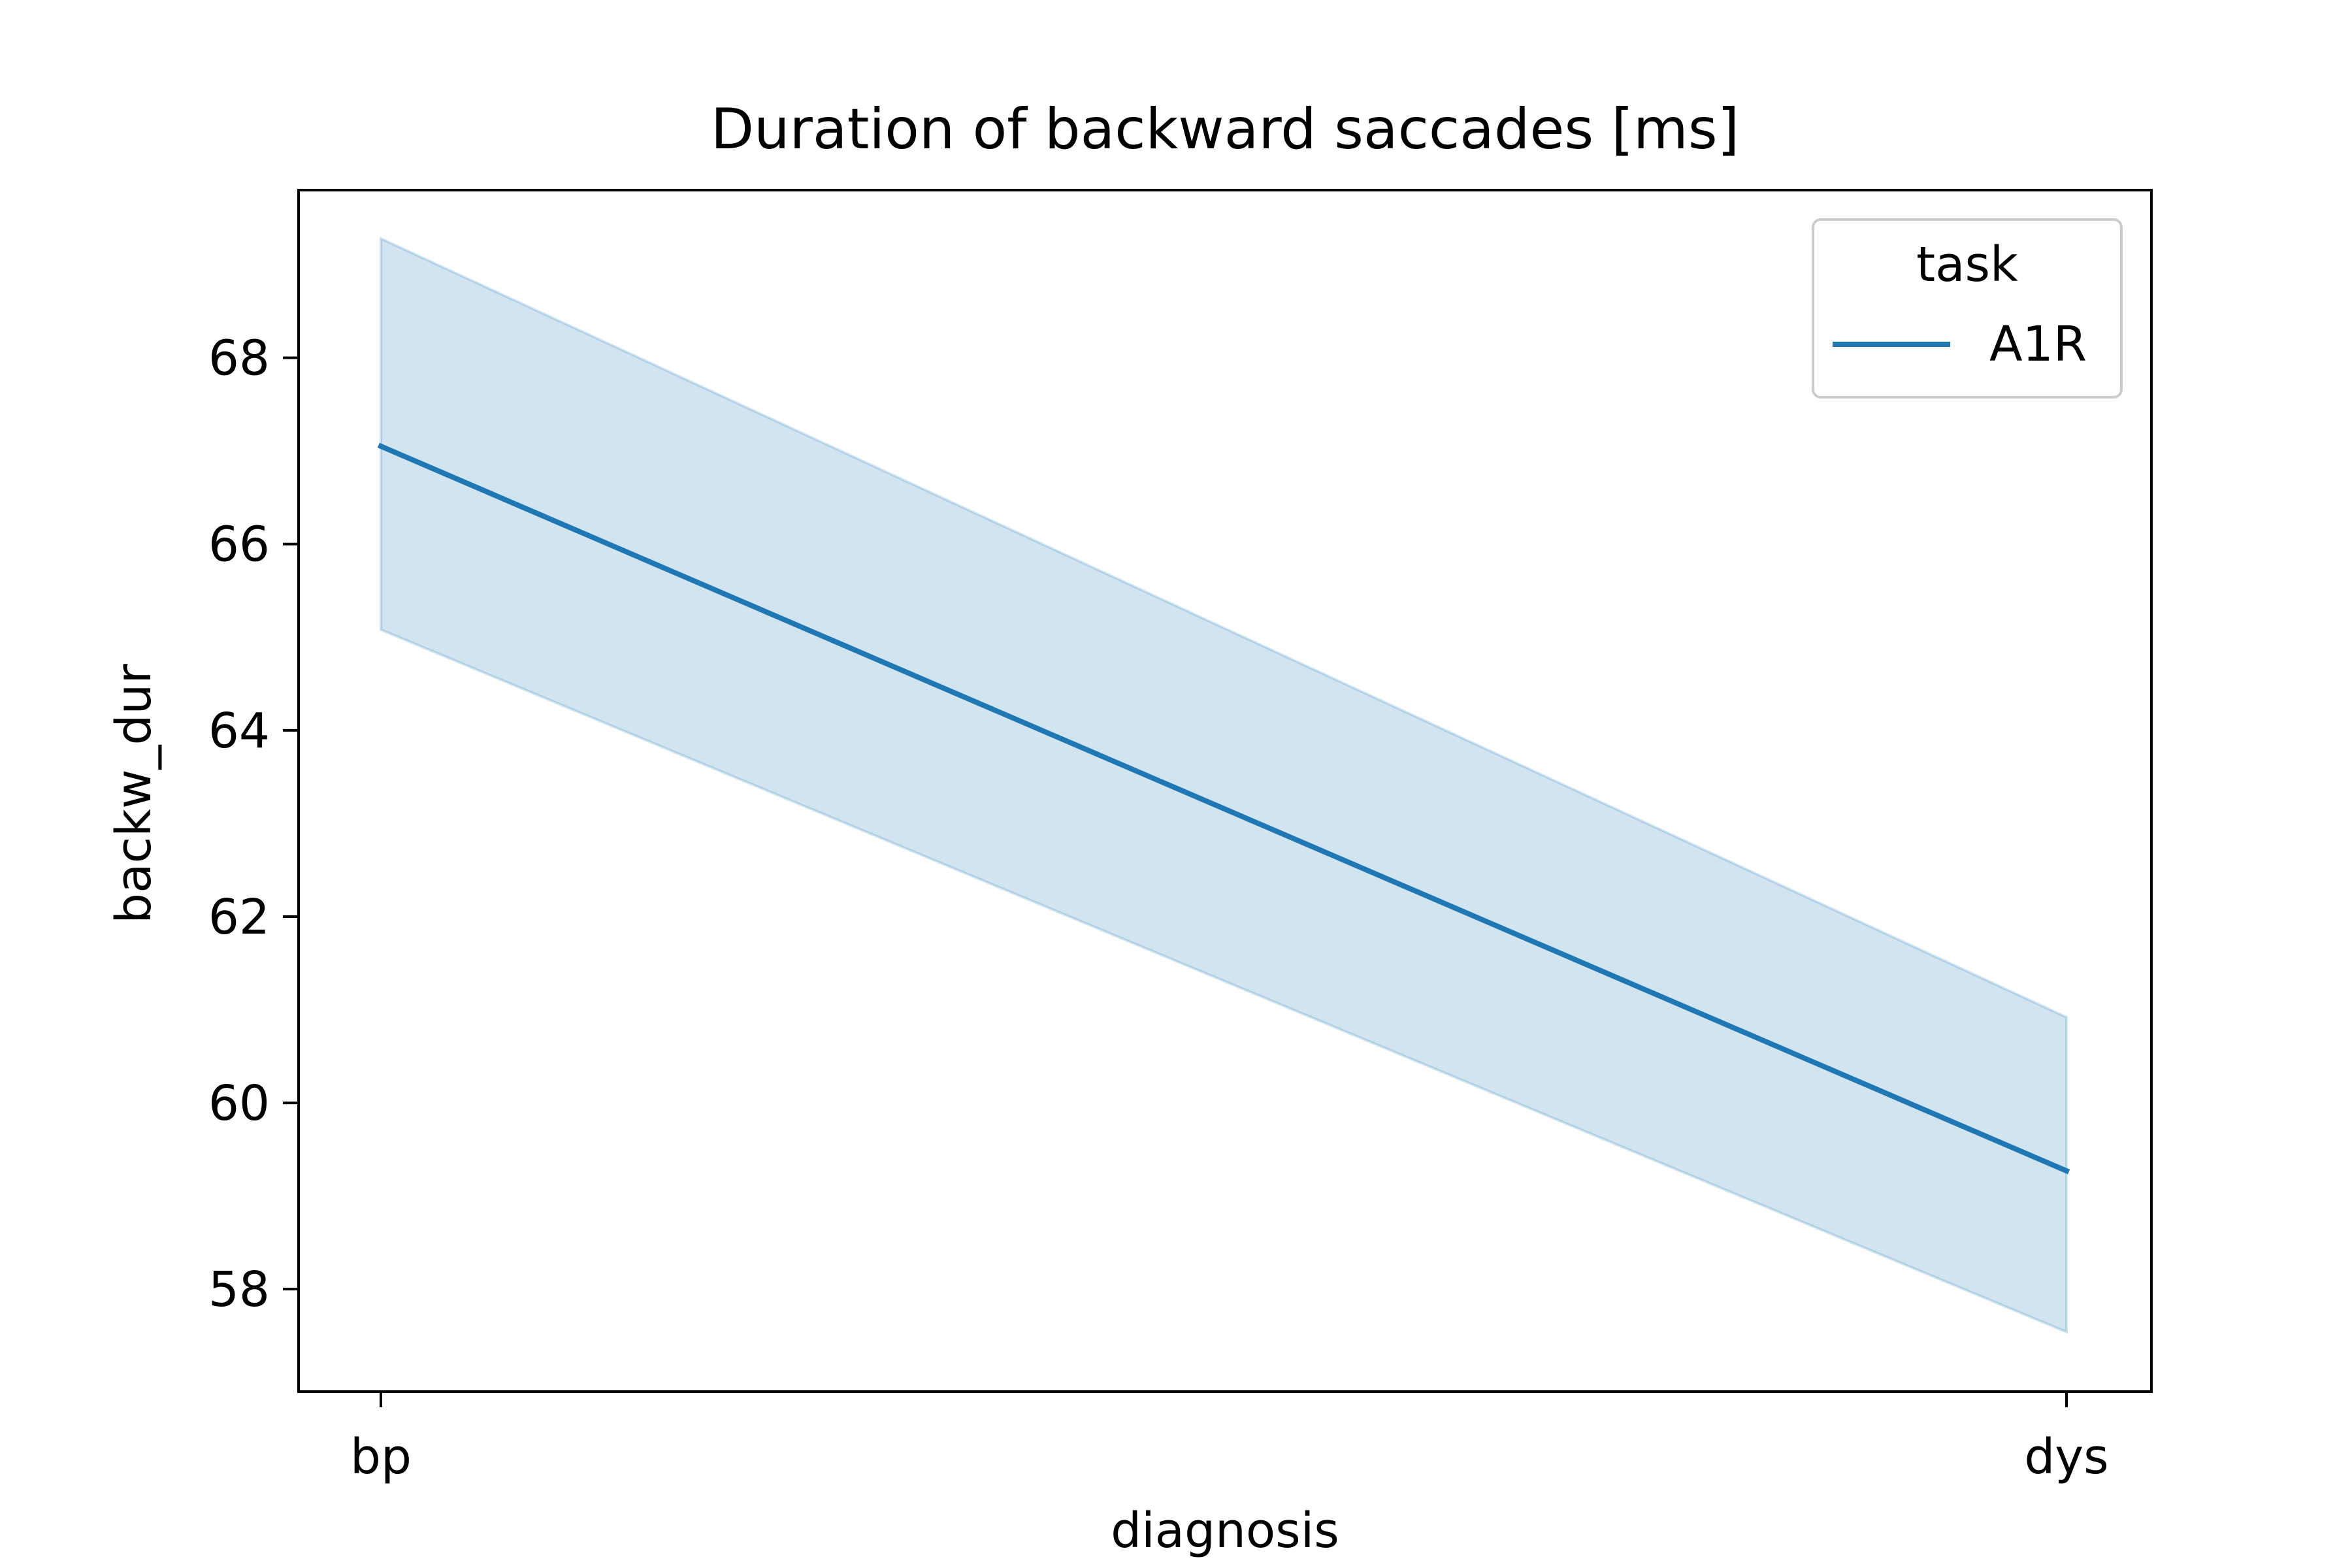 This screenshot has width=2352, height=1568. I want to click on legend-title: task, so click(1967, 265).